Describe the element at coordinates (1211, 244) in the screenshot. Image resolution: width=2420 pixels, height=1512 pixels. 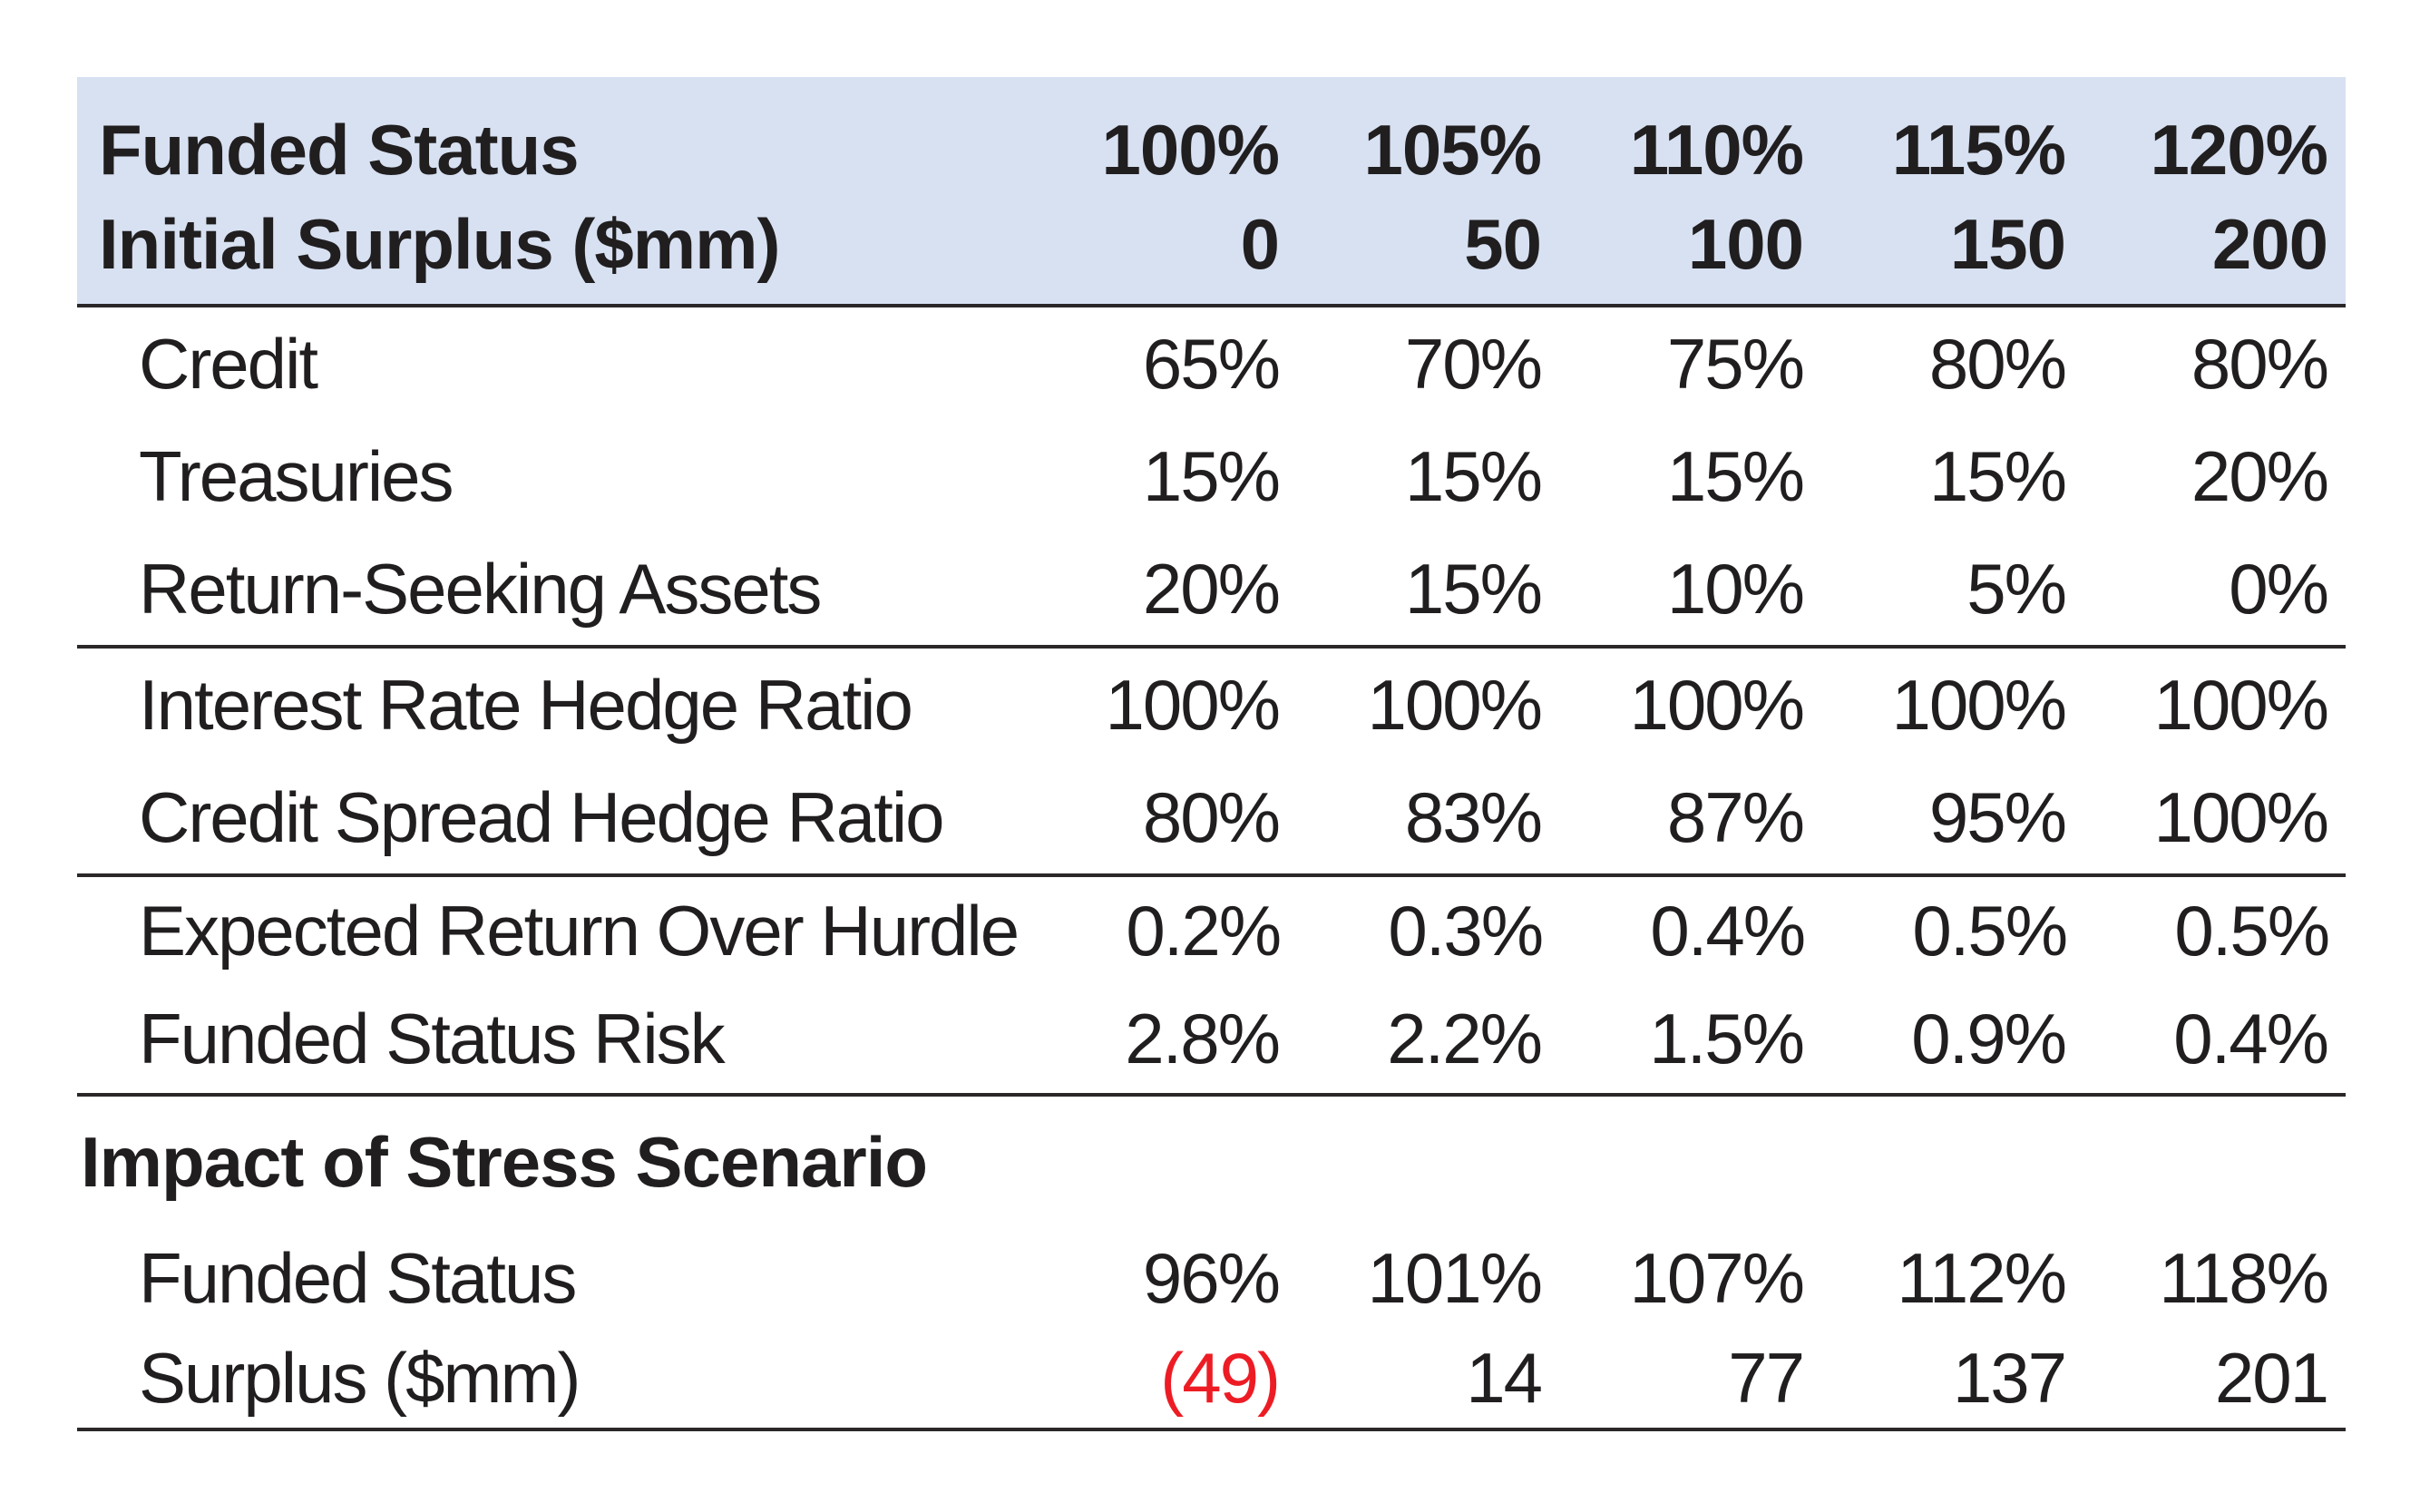
I see `table-row-header: Initial Surplus ($mm) 0 50 100 150 200` at that location.